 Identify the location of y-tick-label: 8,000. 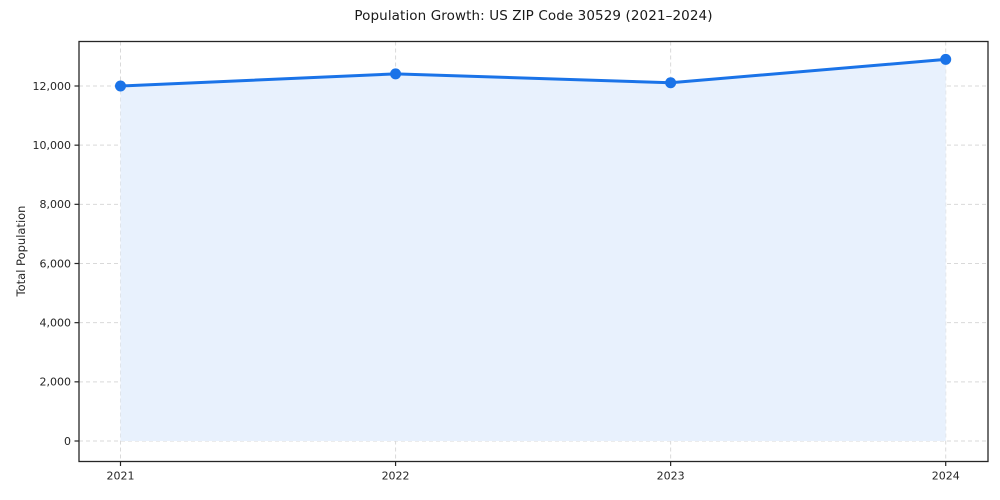
(56, 204).